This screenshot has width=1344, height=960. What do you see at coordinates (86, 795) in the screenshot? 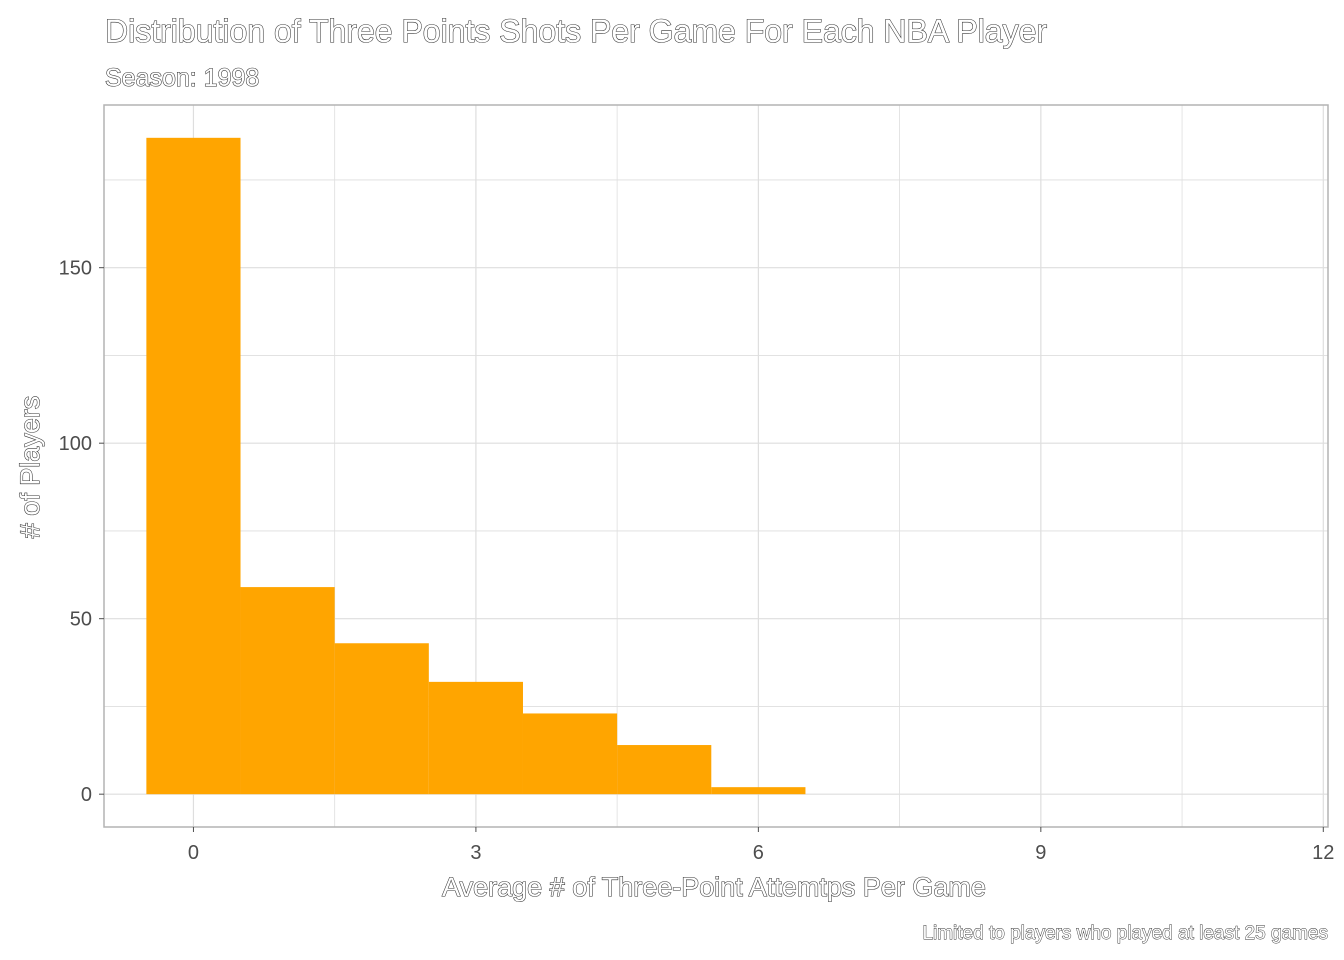
I see `y-tick-label: 0` at bounding box center [86, 795].